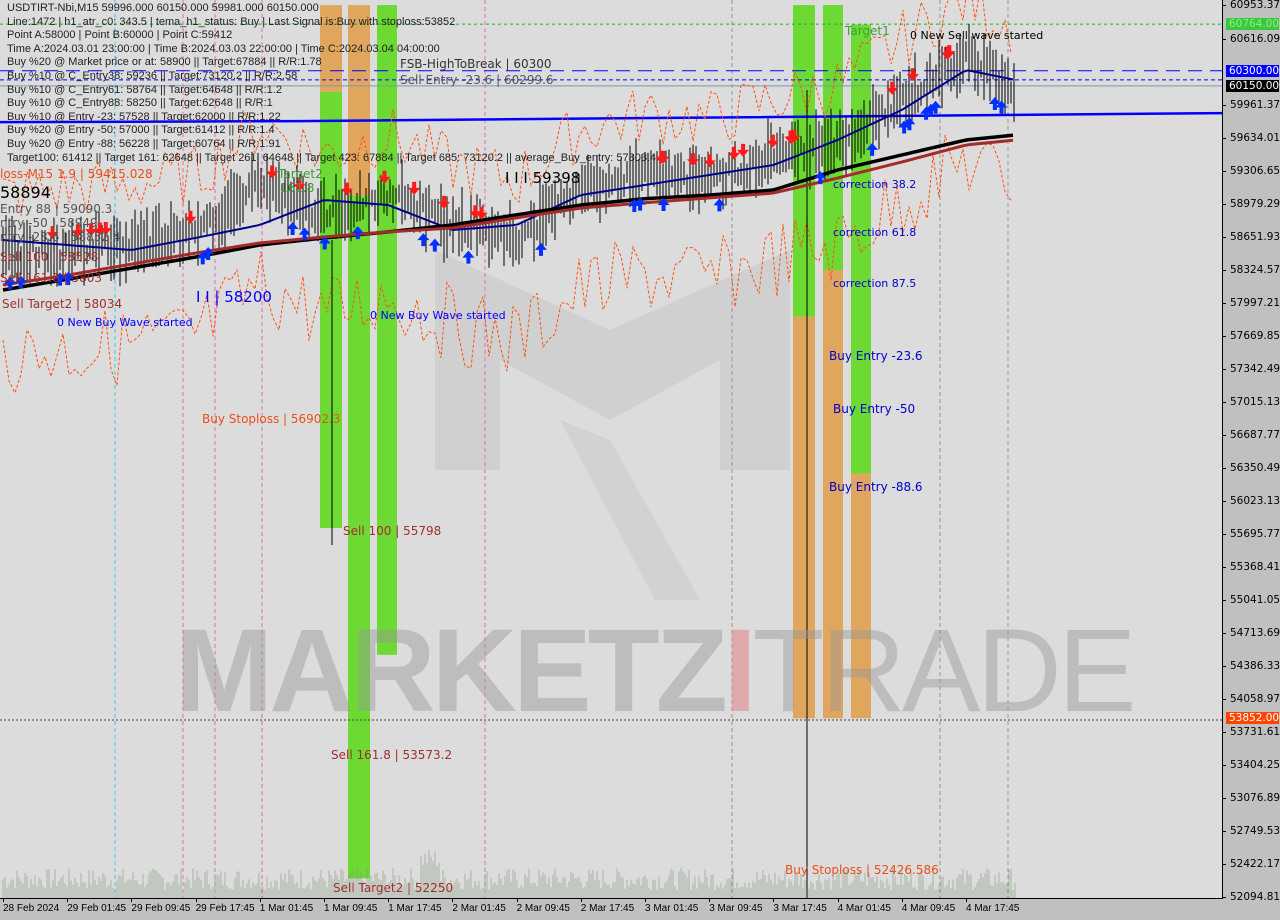 The width and height of the screenshot is (1280, 920). What do you see at coordinates (1255, 170) in the screenshot?
I see `price-tick-label: 59306.650` at bounding box center [1255, 170].